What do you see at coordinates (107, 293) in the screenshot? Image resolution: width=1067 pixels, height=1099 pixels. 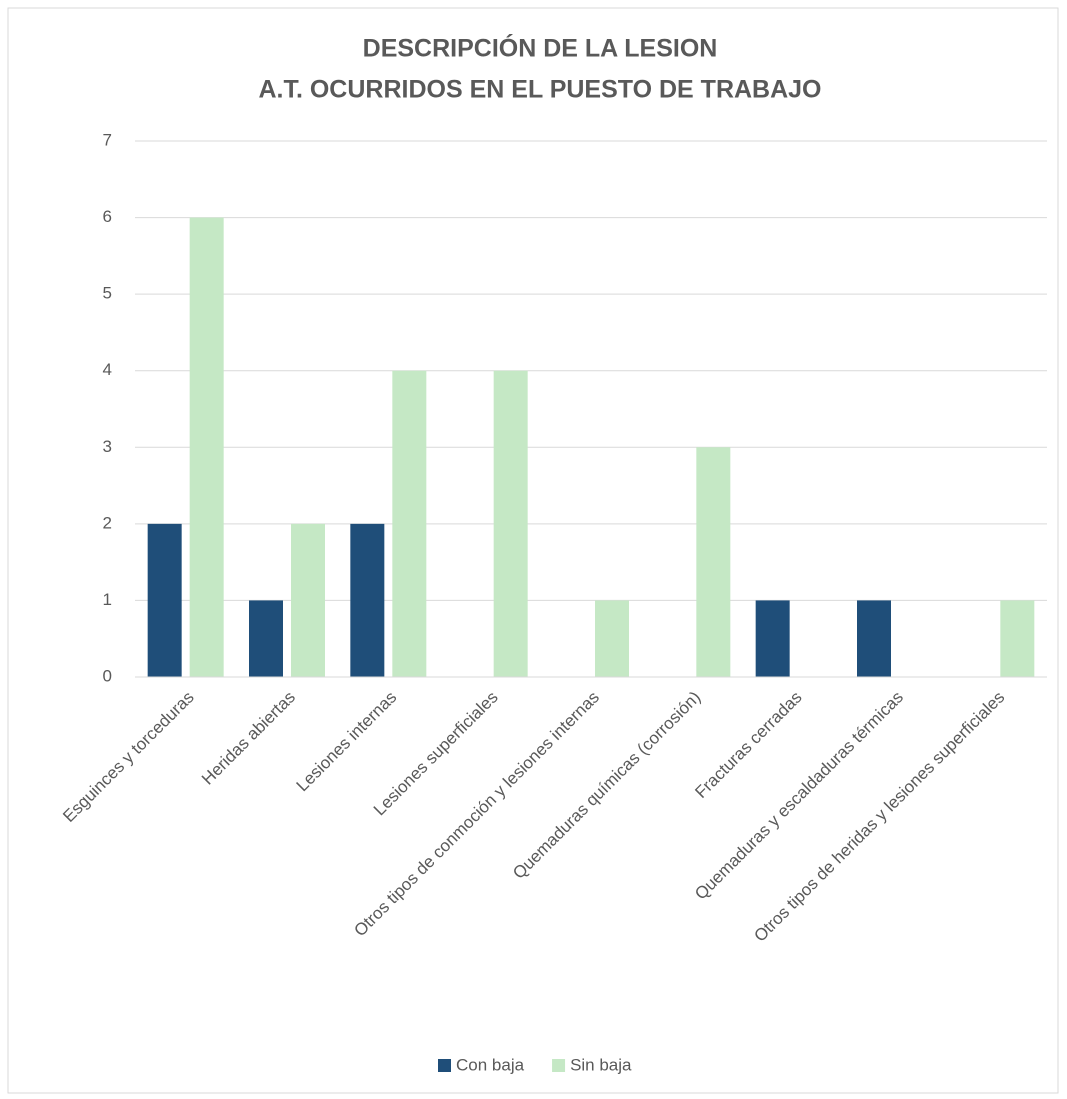 I see `y-tick-label: 5` at bounding box center [107, 293].